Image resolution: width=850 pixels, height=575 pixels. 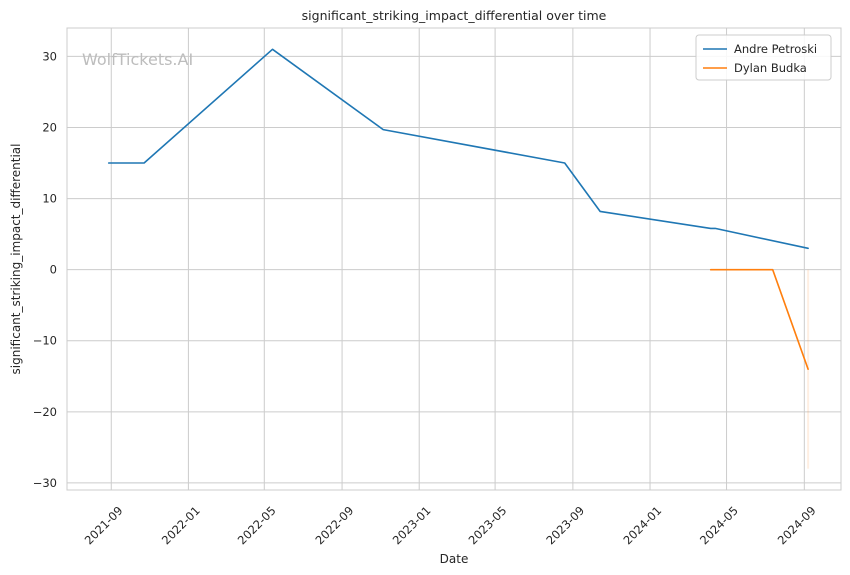 I want to click on x-tick-label: 2024-09, so click(x=797, y=525).